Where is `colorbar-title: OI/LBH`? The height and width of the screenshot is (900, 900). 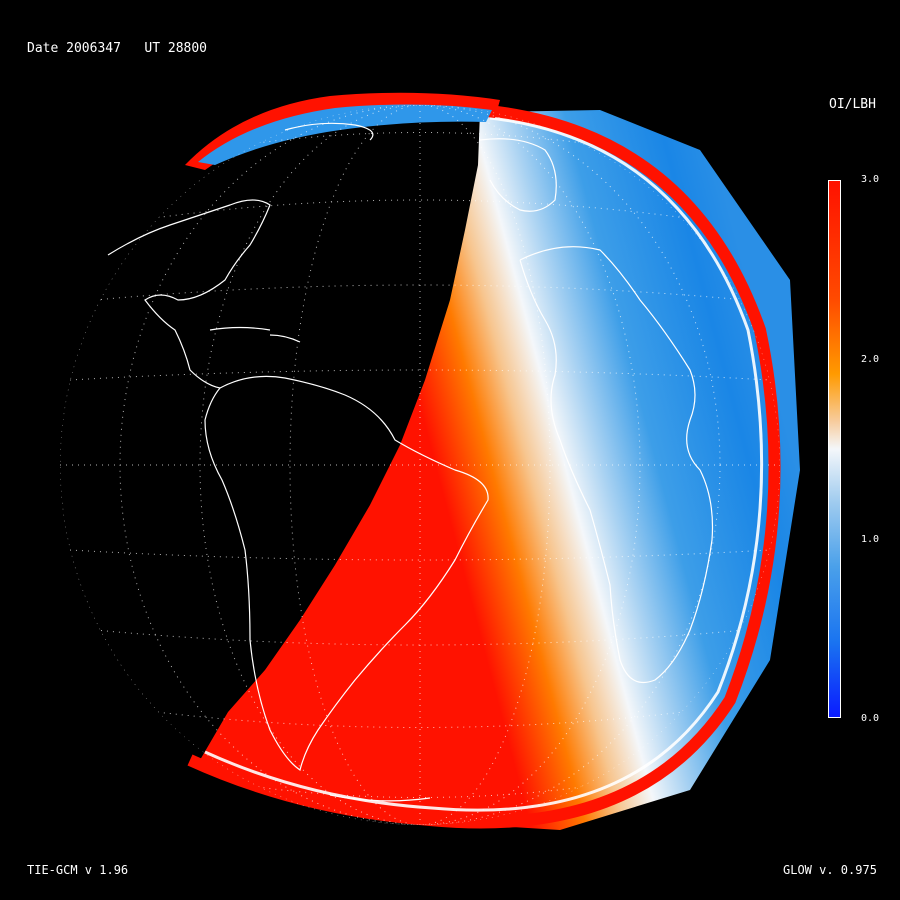
colorbar-title: OI/LBH is located at coordinates (852, 104).